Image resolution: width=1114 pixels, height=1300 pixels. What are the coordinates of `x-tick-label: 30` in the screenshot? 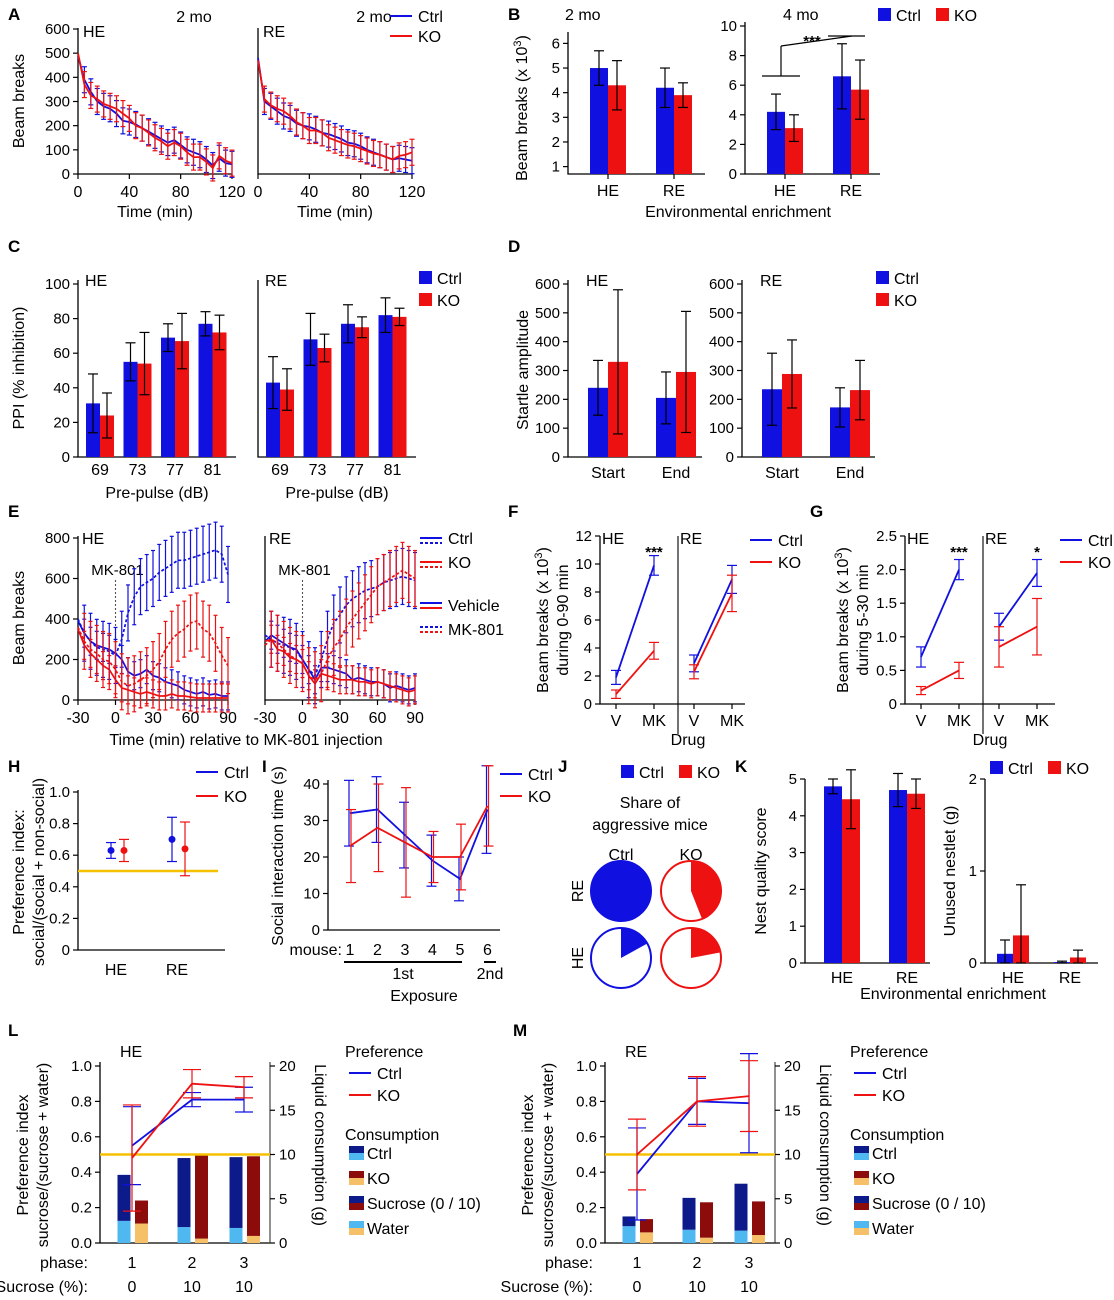 It's located at (340, 718).